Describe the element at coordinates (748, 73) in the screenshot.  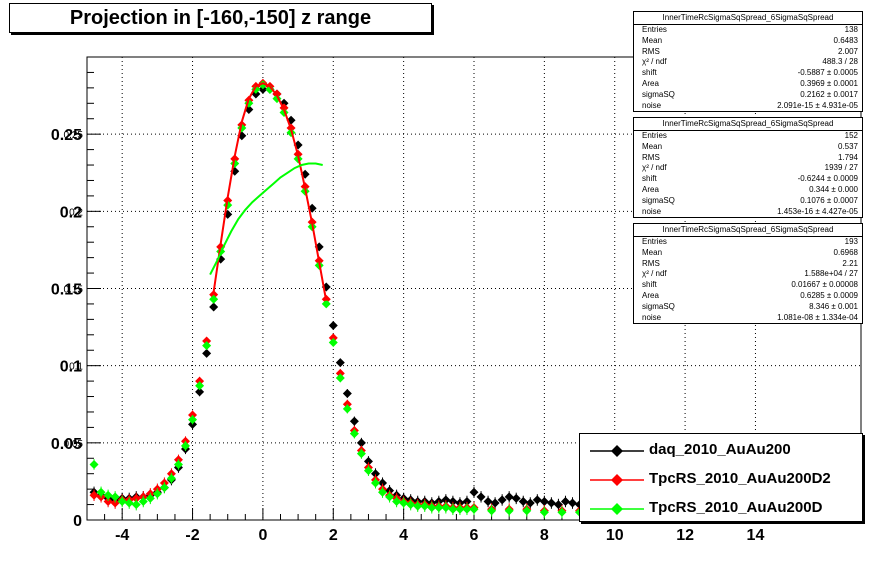
I see `stats-row: shift -0.5887 ± 0.0005` at that location.